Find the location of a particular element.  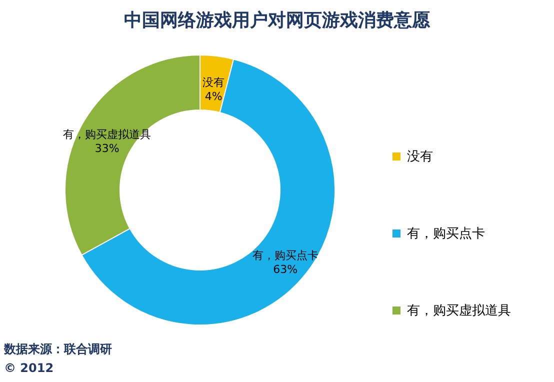

chart-title: 中国网络游戏用户对网页游戏消费意愿 is located at coordinates (277, 20).